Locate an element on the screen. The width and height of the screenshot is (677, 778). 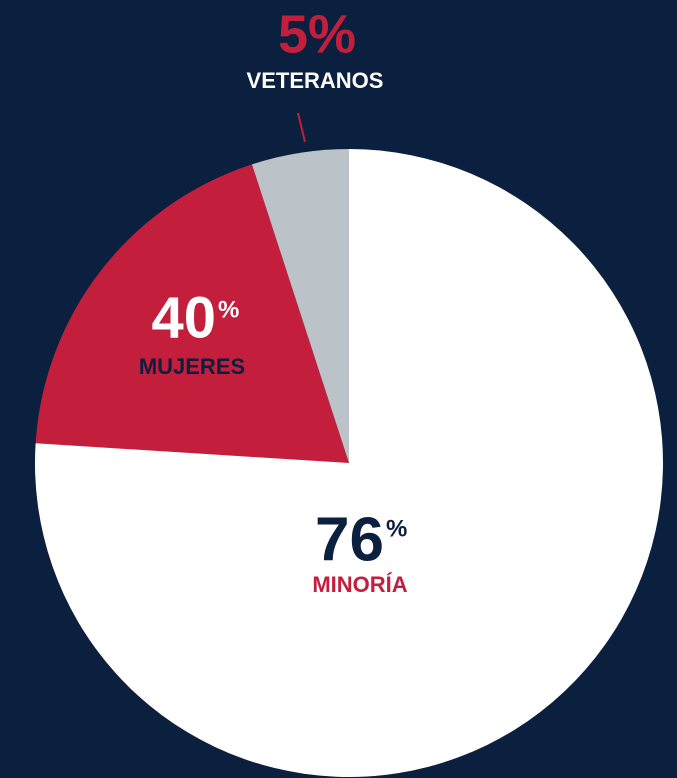
pie-slice is located at coordinates (300, 306).